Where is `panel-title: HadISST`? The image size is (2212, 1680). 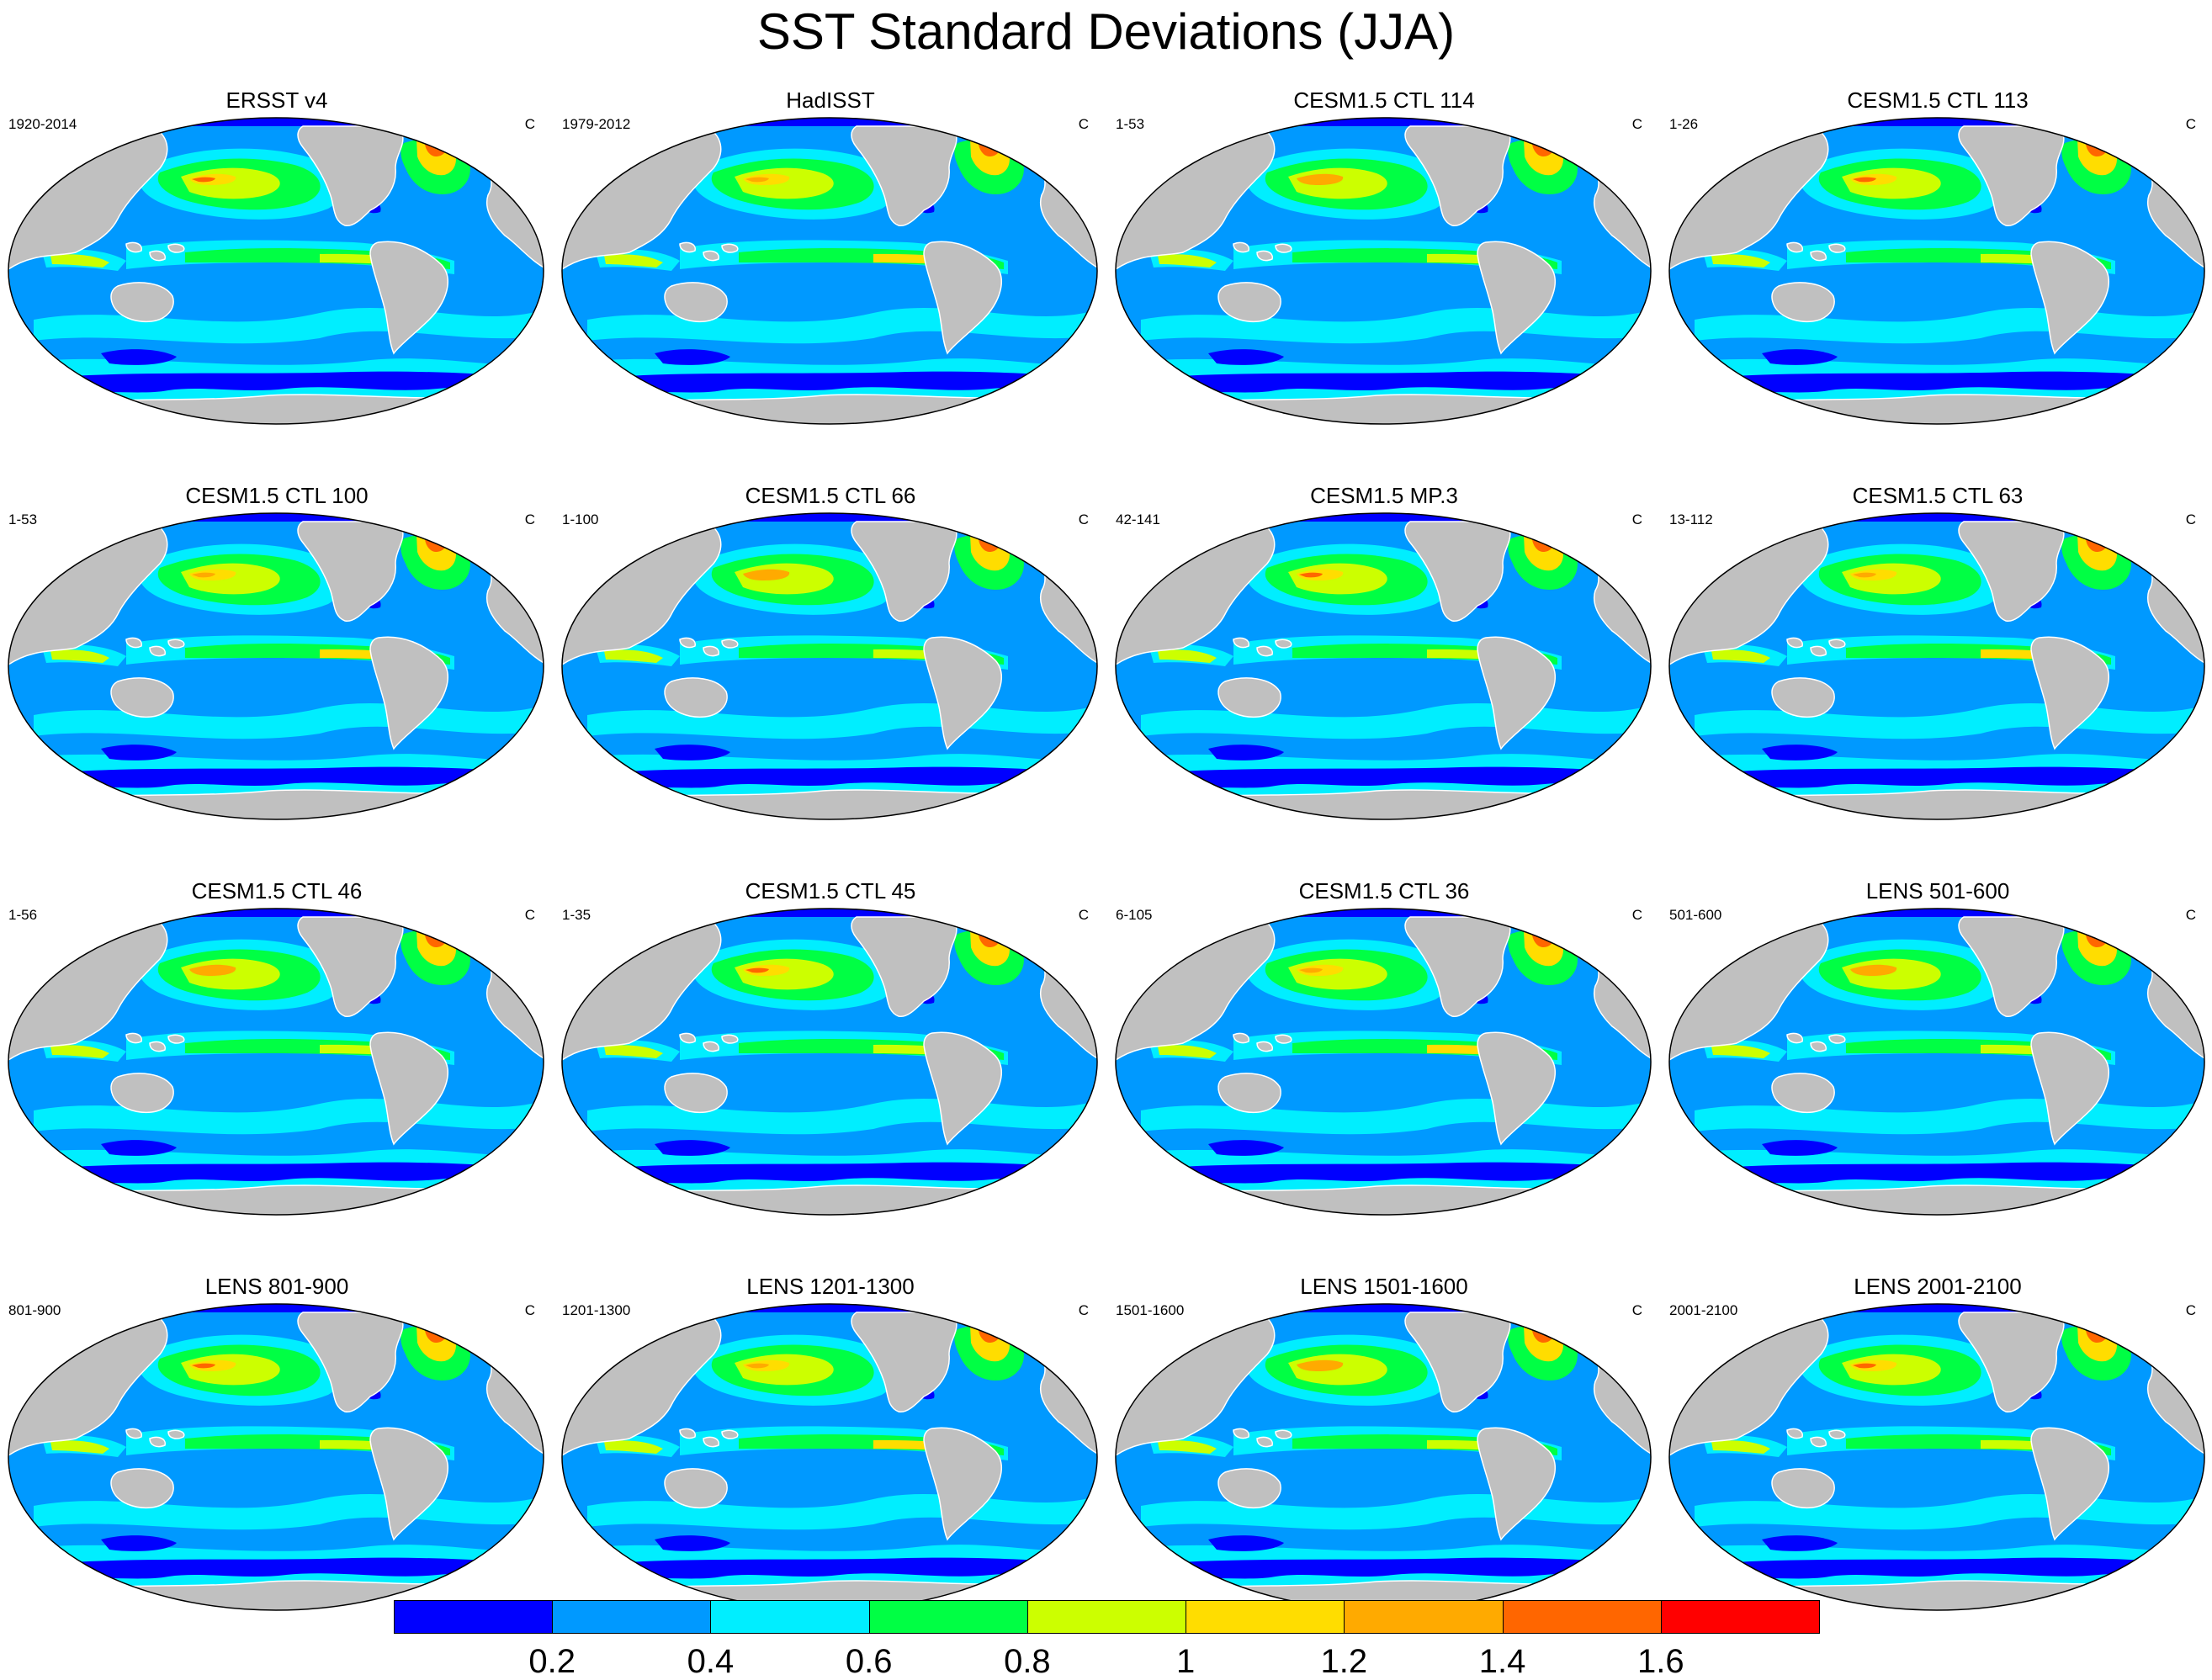 panel-title: HadISST is located at coordinates (830, 100).